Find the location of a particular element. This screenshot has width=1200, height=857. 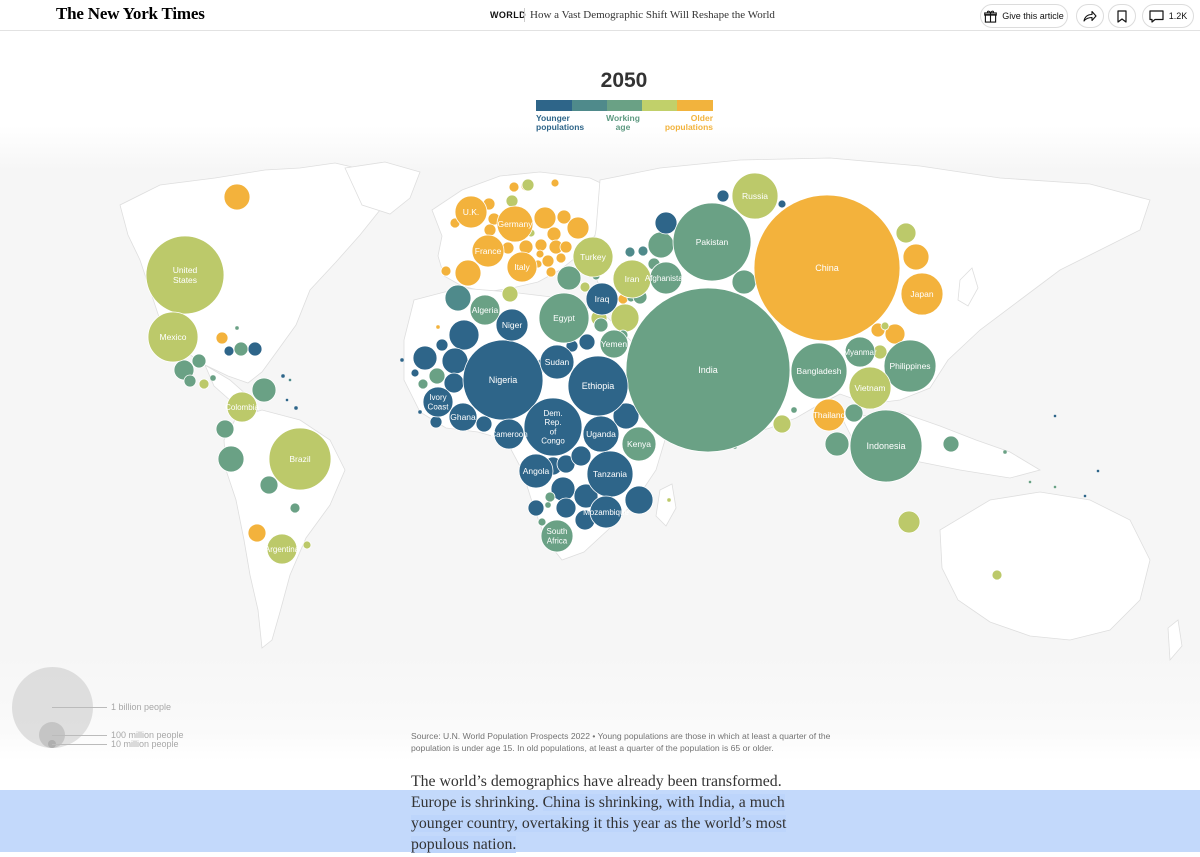

bubble-yemen is located at coordinates (614, 344).